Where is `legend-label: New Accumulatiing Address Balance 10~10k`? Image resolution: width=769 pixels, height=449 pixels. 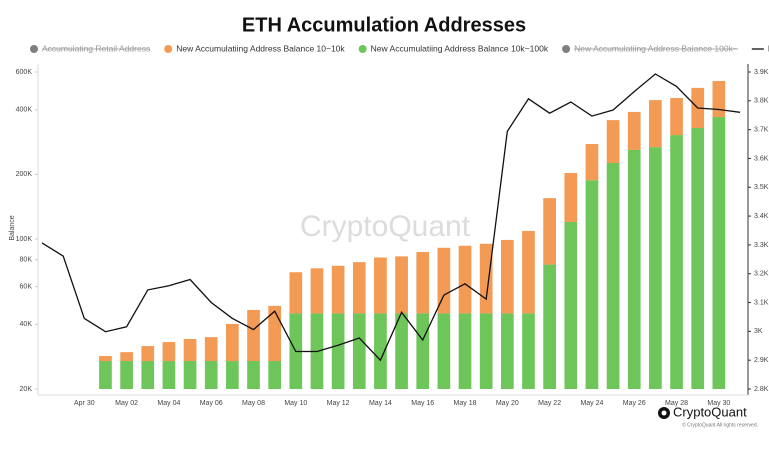
legend-label: New Accumulatiing Address Balance 10~10k is located at coordinates (260, 48).